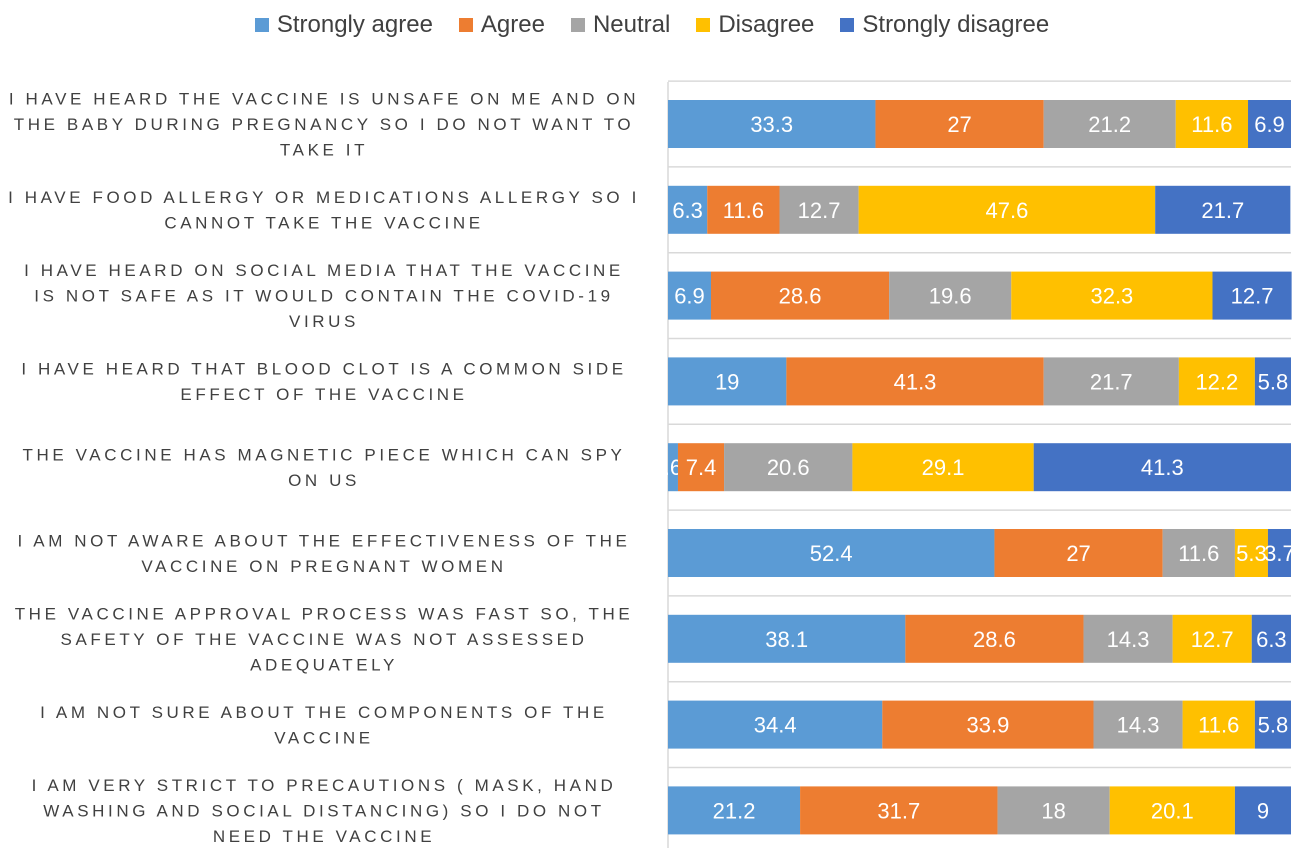 This screenshot has width=1304, height=848. I want to click on data-label: 21.2, so click(734, 810).